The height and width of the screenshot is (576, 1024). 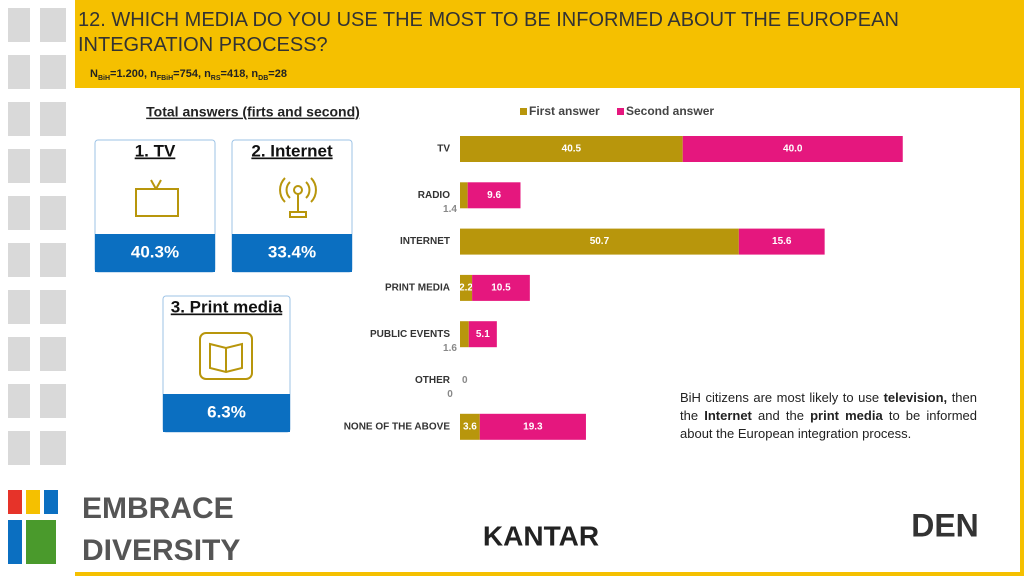 What do you see at coordinates (782, 397) in the screenshot?
I see `note-text: BiH citizens are most likely to use` at bounding box center [782, 397].